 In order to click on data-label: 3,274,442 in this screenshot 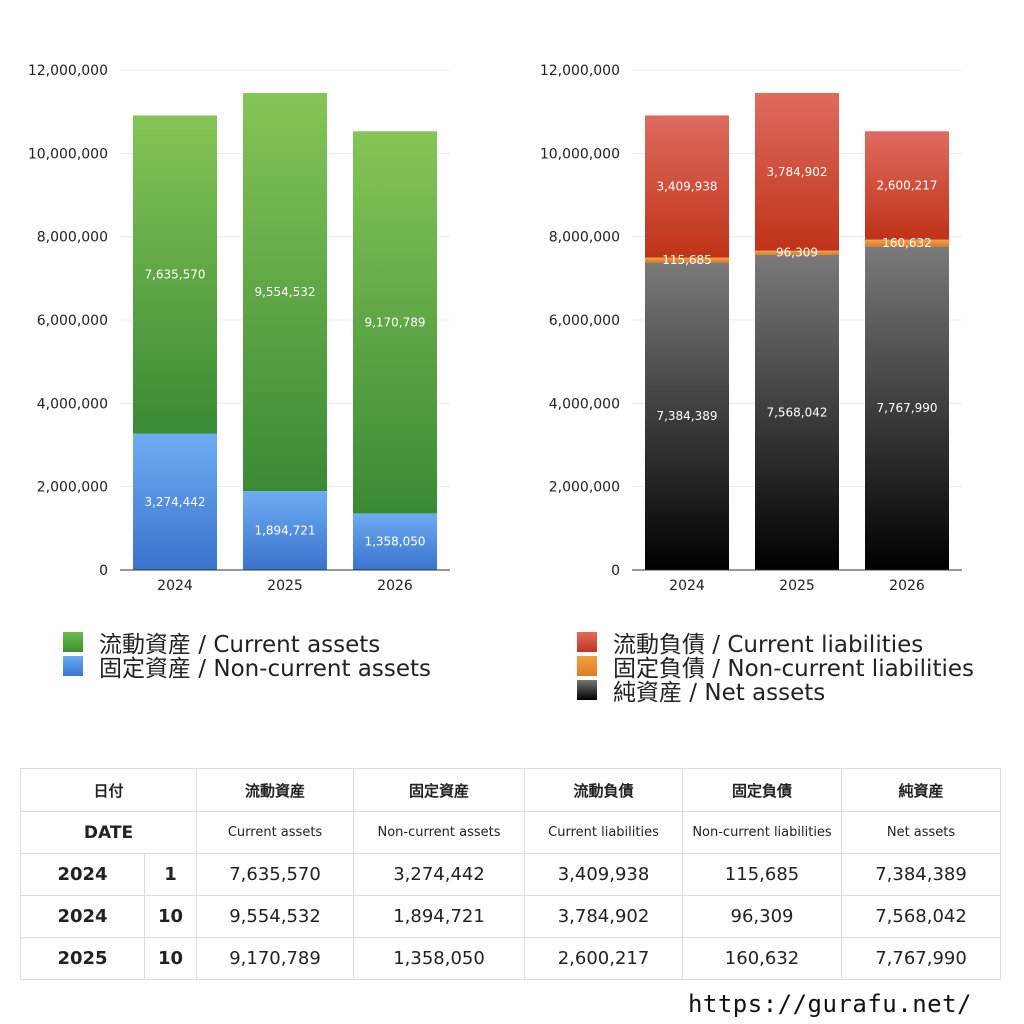, I will do `click(174, 502)`.